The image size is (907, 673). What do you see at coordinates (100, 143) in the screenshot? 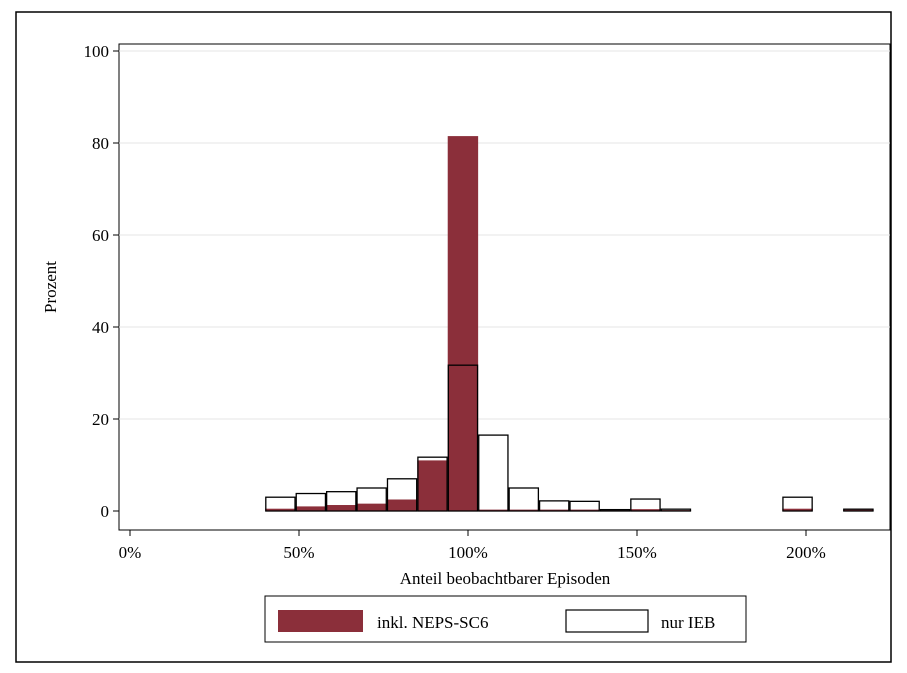
I see `y-tick-label-80: 80` at bounding box center [100, 143].